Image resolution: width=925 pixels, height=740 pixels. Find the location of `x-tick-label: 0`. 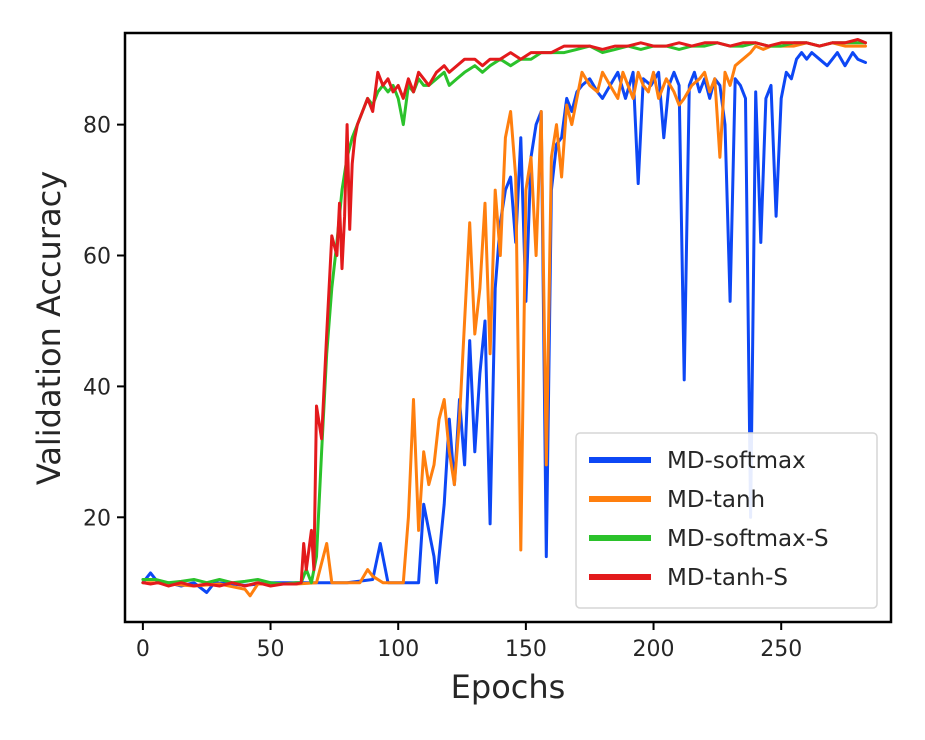

x-tick-label: 0 is located at coordinates (143, 649).